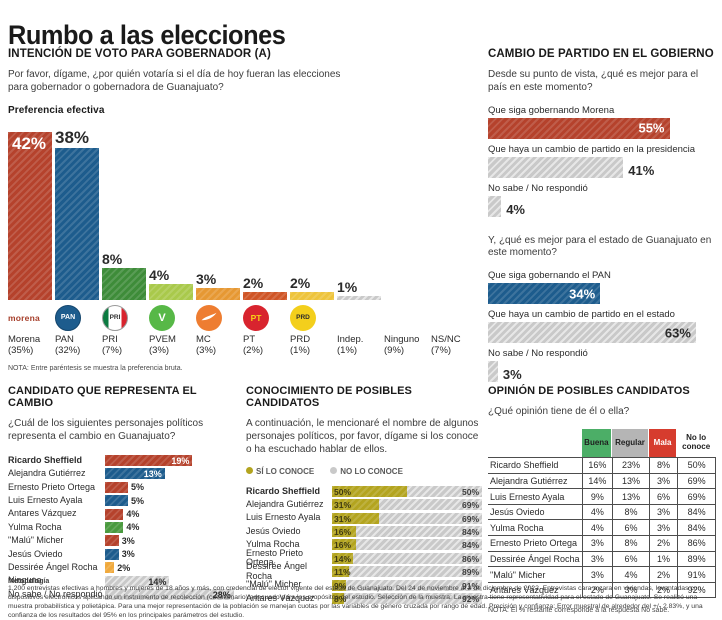 The width and height of the screenshot is (722, 620). I want to click on no-value: 69%, so click(470, 505).